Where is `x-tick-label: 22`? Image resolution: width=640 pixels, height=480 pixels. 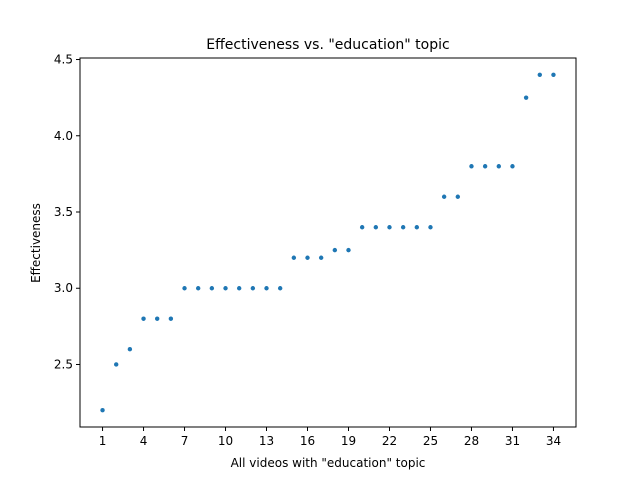 x-tick-label: 22 is located at coordinates (389, 441).